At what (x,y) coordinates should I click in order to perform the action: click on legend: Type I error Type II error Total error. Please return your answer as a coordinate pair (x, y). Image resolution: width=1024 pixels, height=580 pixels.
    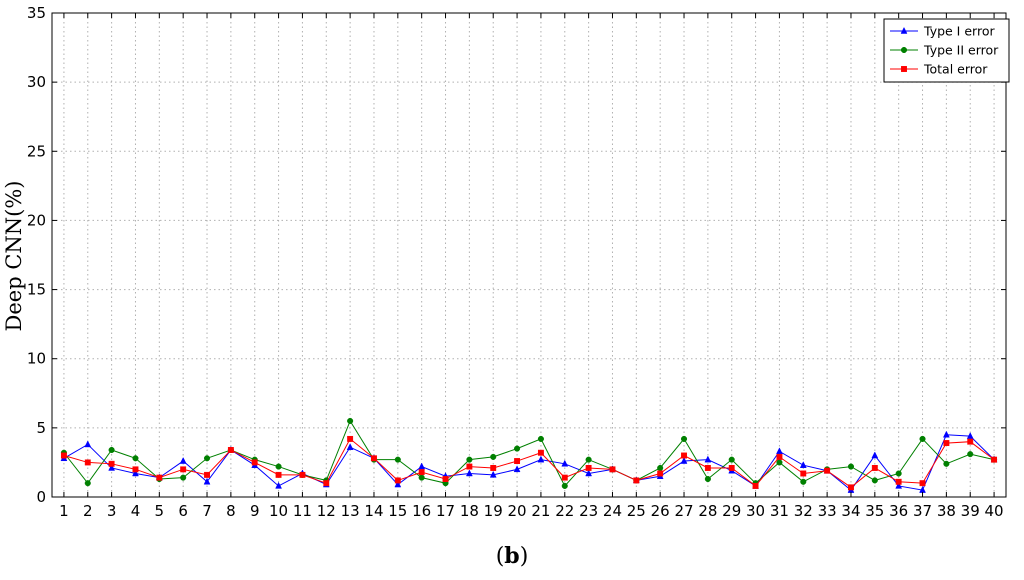
    Looking at the image, I should click on (946, 50).